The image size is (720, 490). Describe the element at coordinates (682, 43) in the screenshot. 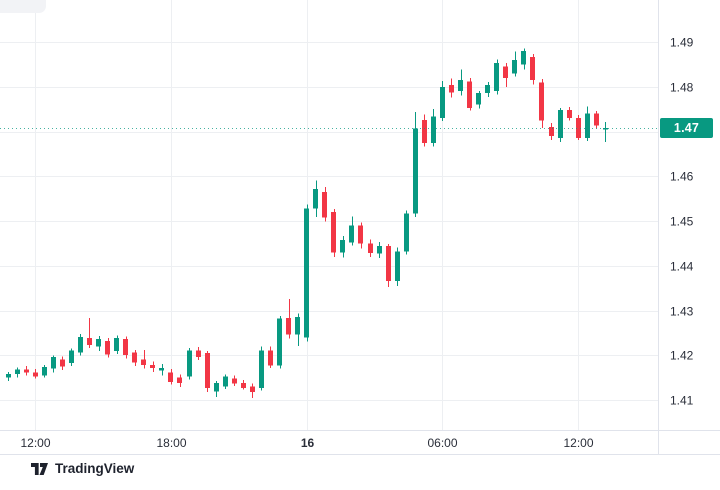

I see `y-tick-label: 1.49` at that location.